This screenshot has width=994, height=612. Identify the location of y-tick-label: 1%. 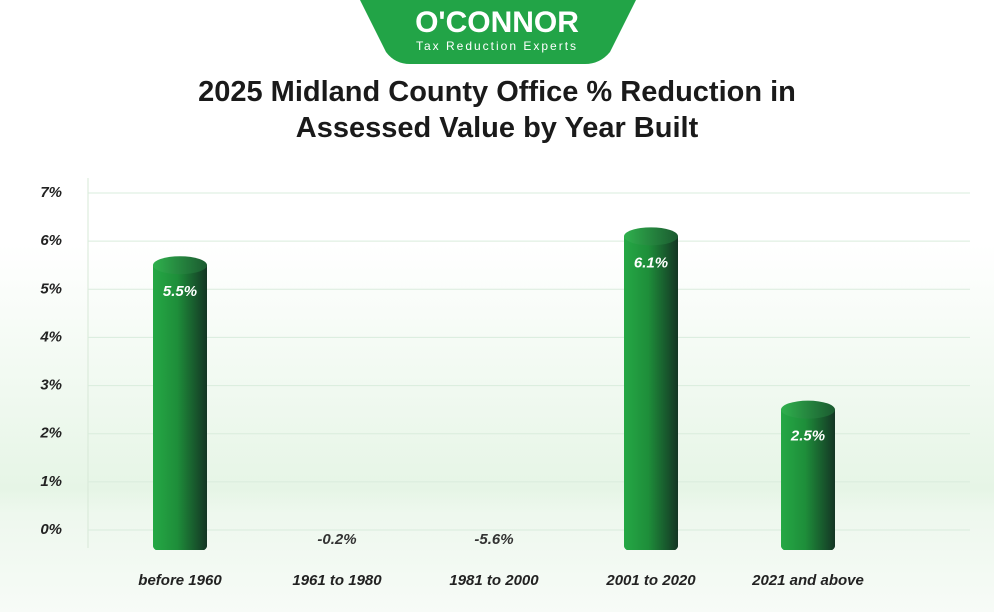
(51, 481).